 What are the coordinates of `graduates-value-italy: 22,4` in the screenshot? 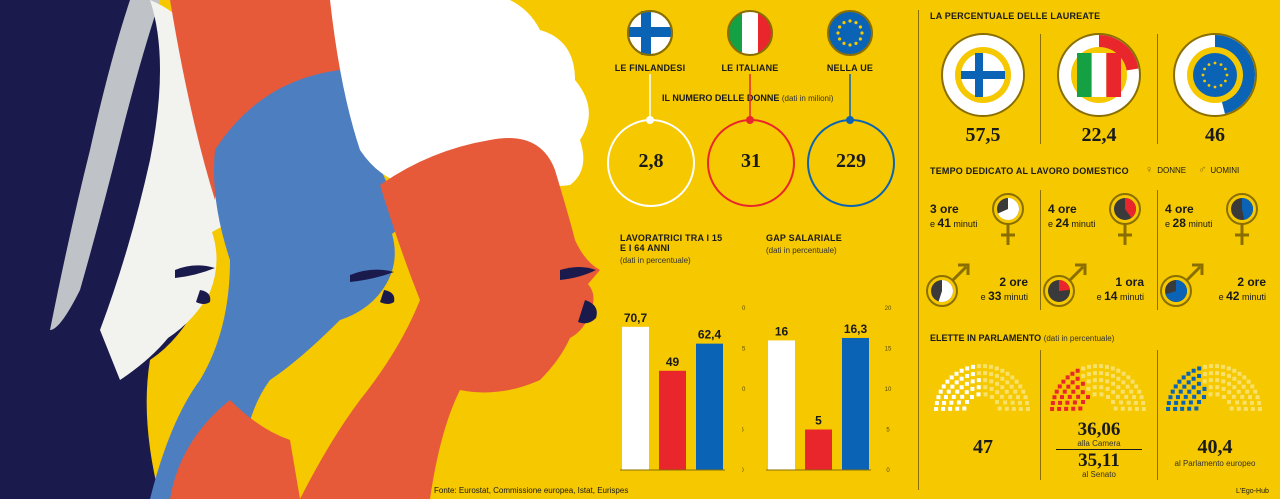 It's located at (1099, 135).